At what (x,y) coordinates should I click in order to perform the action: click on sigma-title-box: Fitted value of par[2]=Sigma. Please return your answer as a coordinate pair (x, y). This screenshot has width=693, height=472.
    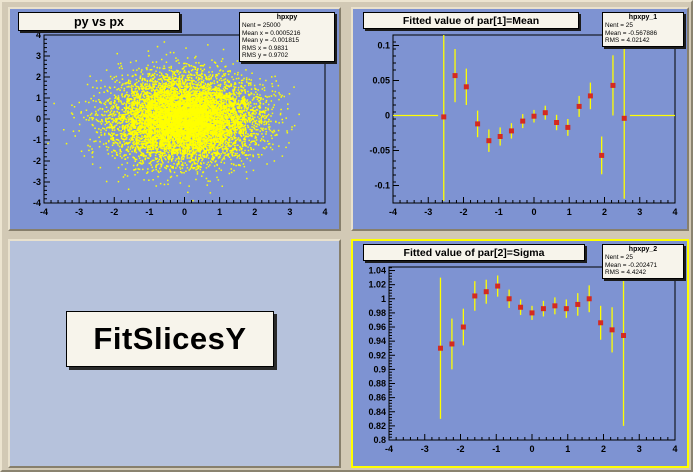
    Looking at the image, I should click on (474, 252).